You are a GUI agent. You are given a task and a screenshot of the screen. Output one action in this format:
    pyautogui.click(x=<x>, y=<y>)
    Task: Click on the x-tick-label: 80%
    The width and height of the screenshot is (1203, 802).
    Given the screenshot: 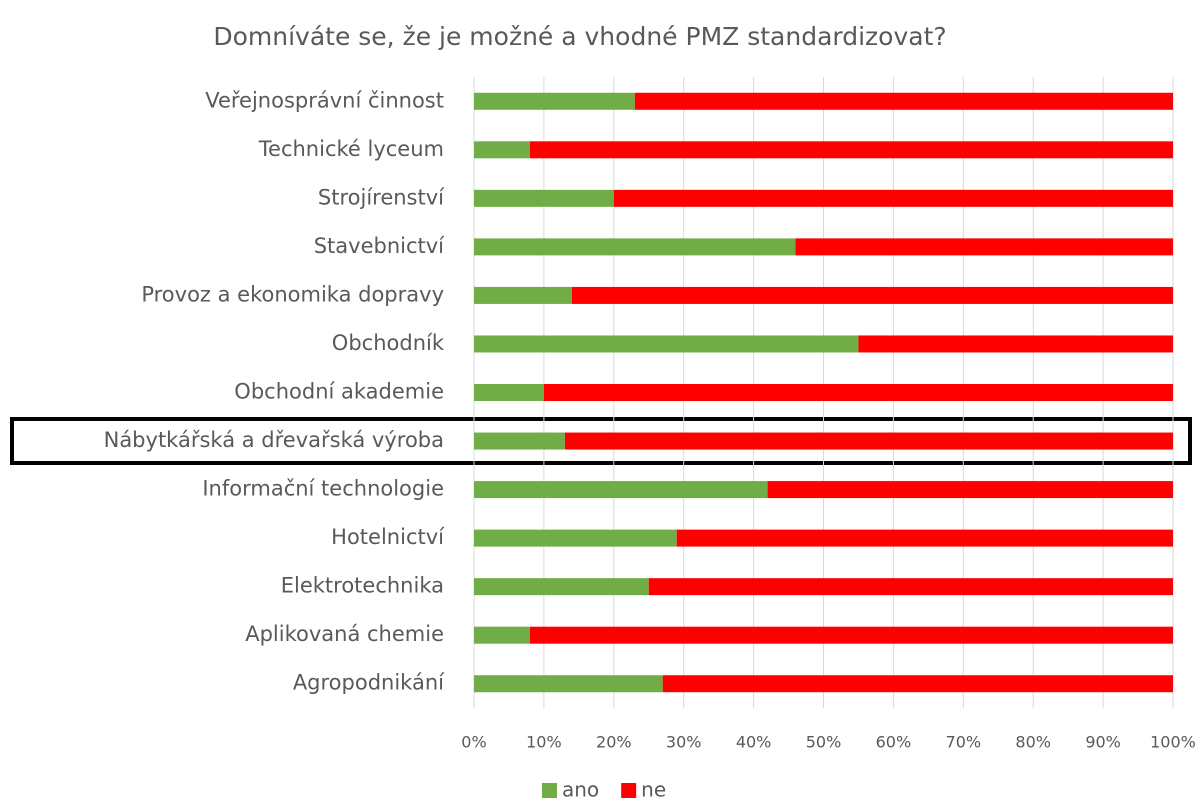 What is the action you would take?
    pyautogui.click(x=1033, y=742)
    